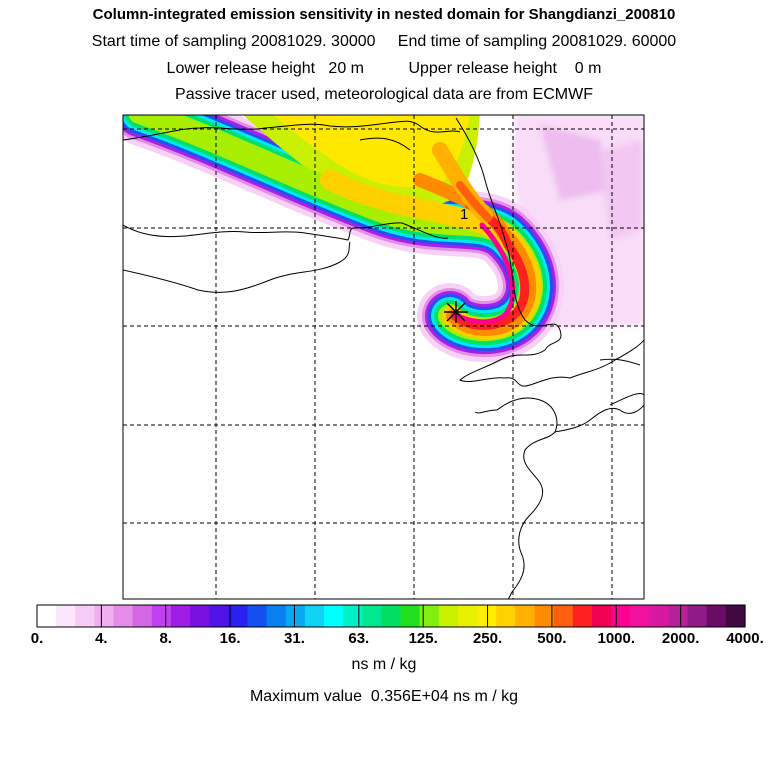 The image size is (768, 768). I want to click on colorbar, so click(391, 616).